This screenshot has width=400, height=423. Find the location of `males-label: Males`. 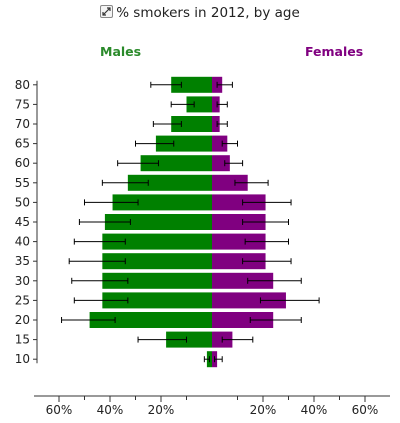

males-label: Males is located at coordinates (121, 51).